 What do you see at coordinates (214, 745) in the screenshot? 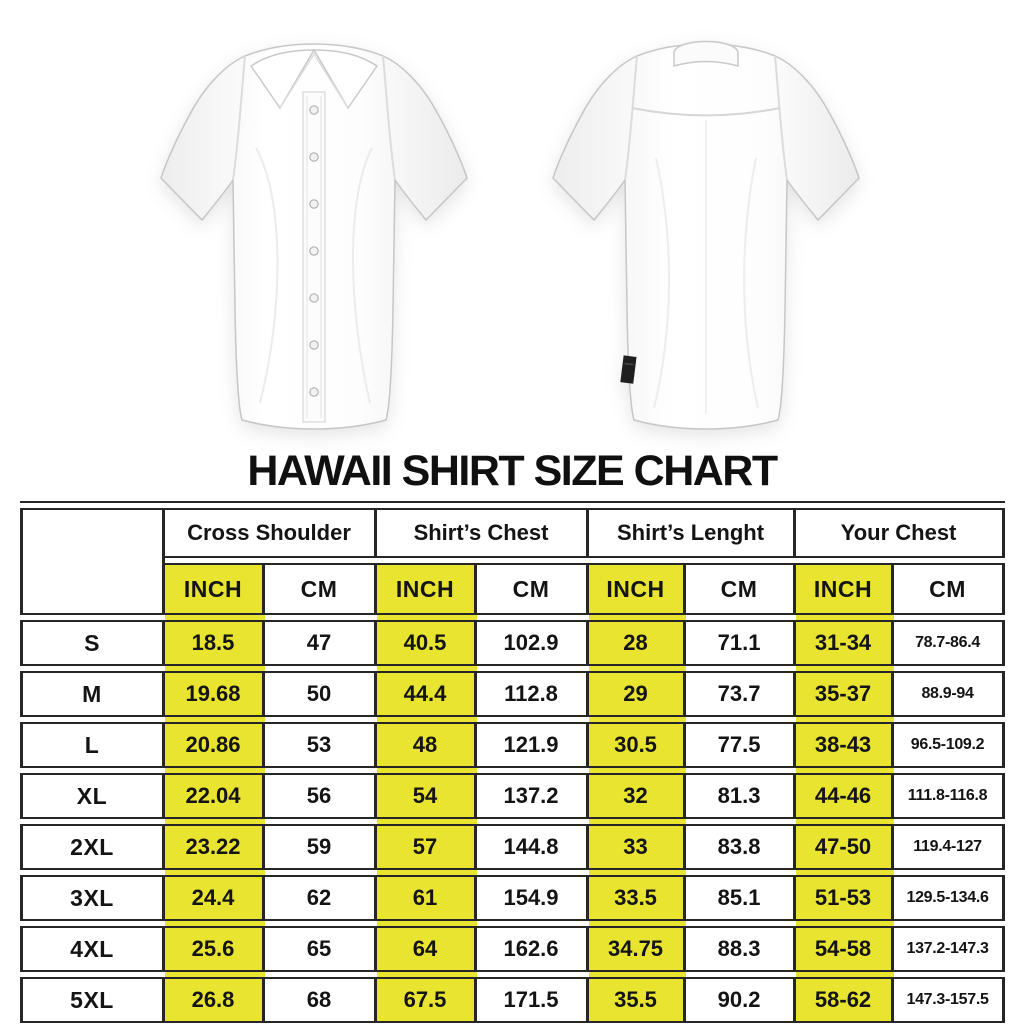
I see `value-cell: 20.86` at bounding box center [214, 745].